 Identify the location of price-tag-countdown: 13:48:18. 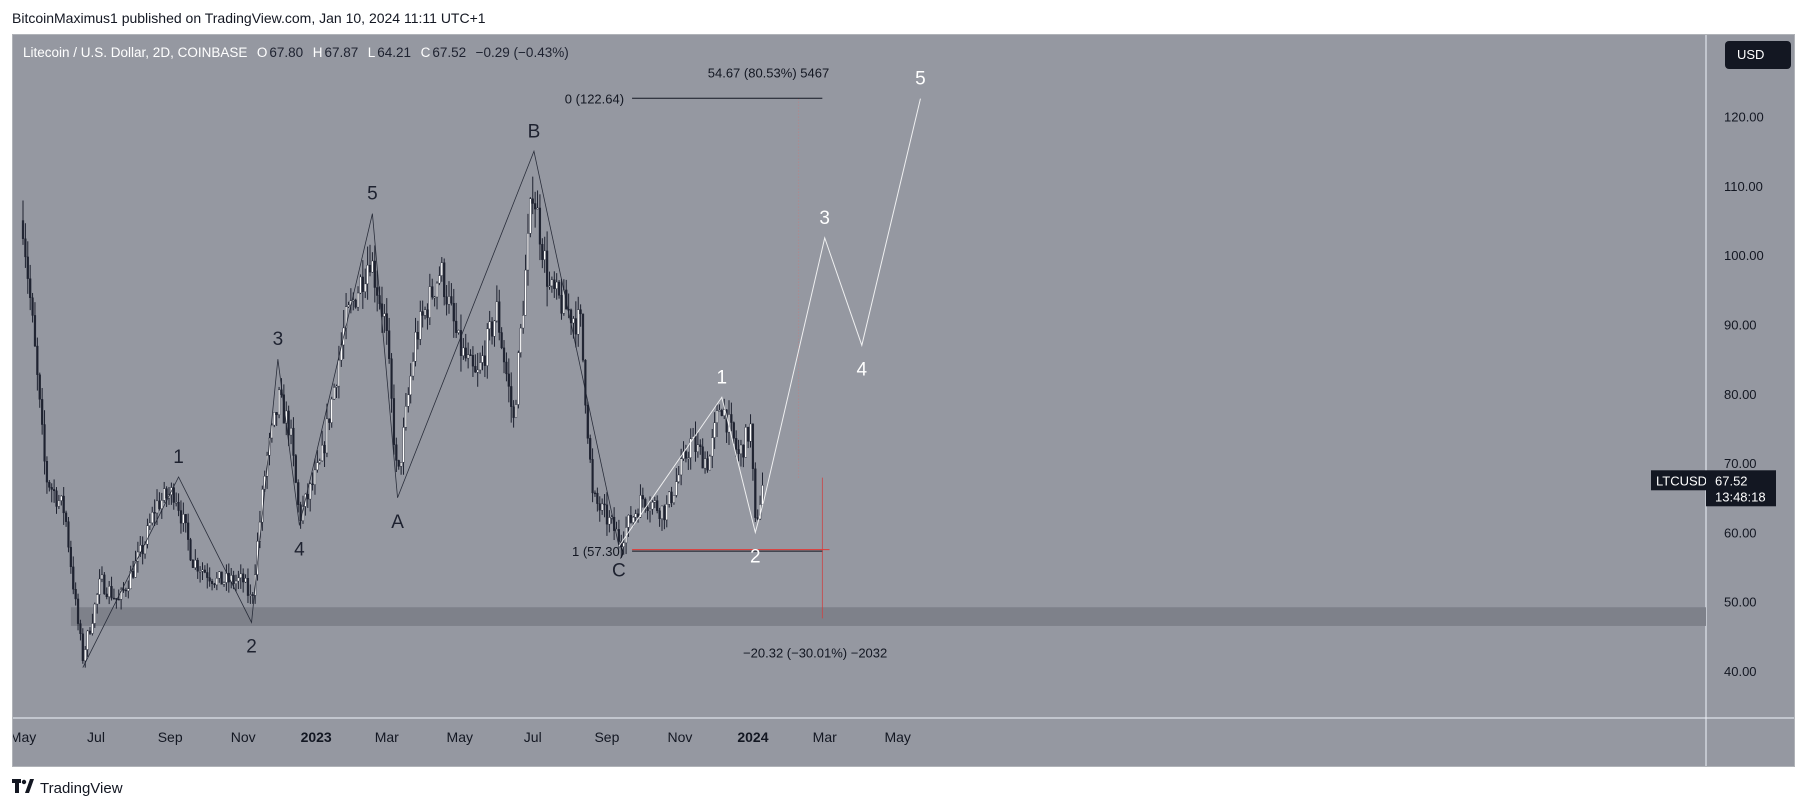
(1740, 496).